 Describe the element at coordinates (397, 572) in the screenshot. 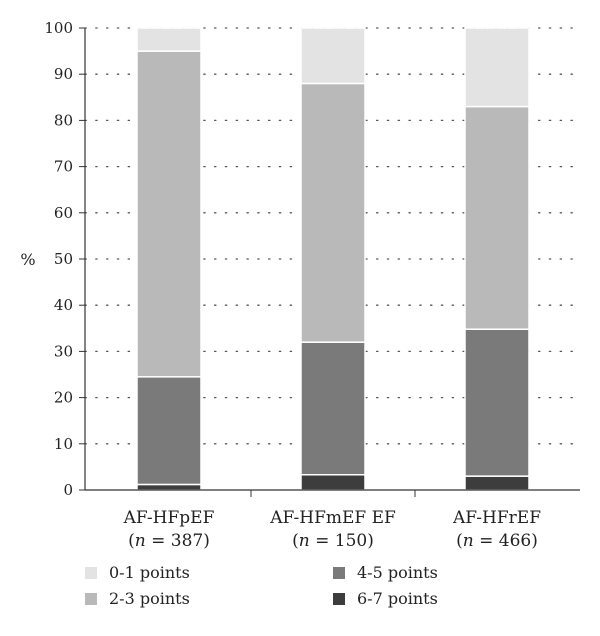

I see `legend-label: 4-5 points` at that location.